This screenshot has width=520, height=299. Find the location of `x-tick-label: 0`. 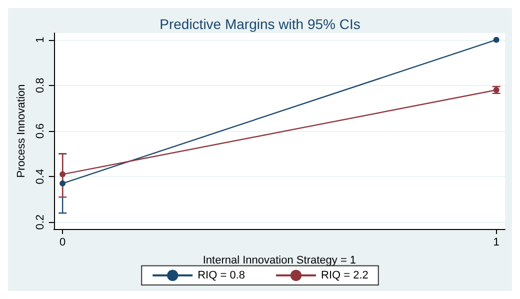

x-tick-label: 0 is located at coordinates (63, 242).